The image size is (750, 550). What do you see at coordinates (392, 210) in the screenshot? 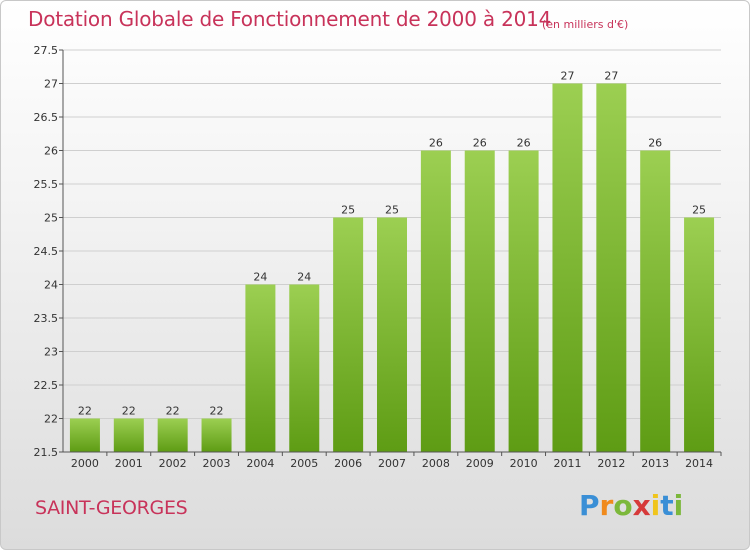
I see `value-label-2007: 25` at bounding box center [392, 210].